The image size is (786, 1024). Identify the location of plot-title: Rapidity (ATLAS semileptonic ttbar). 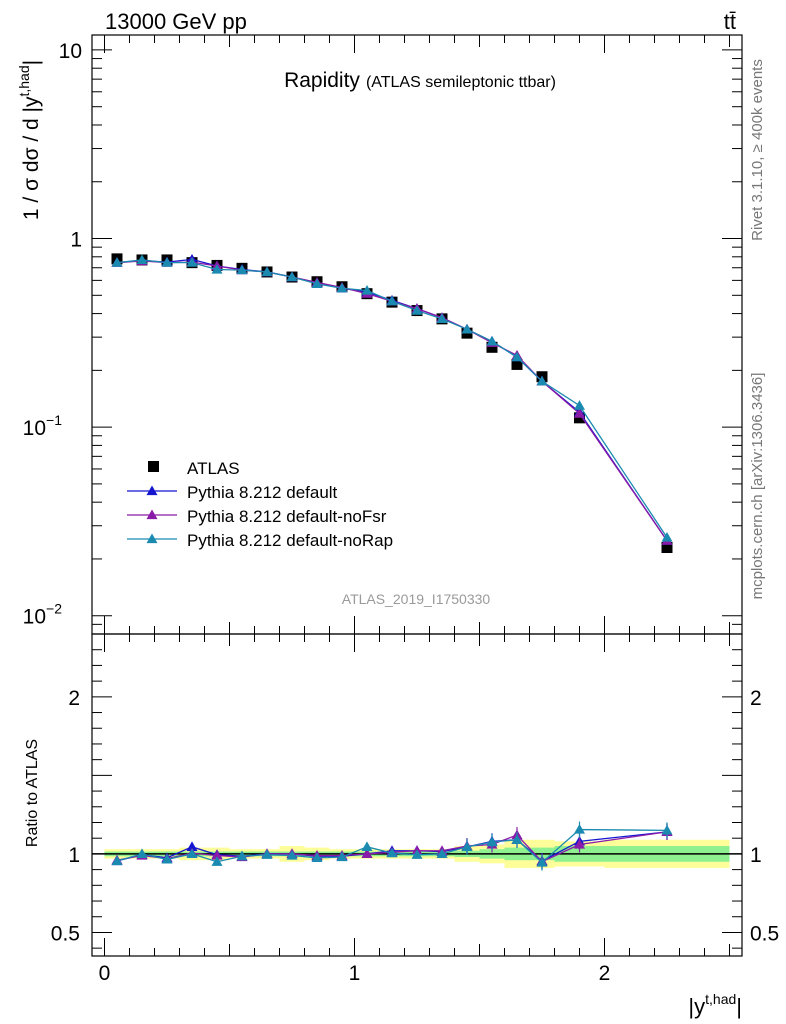
(420, 80).